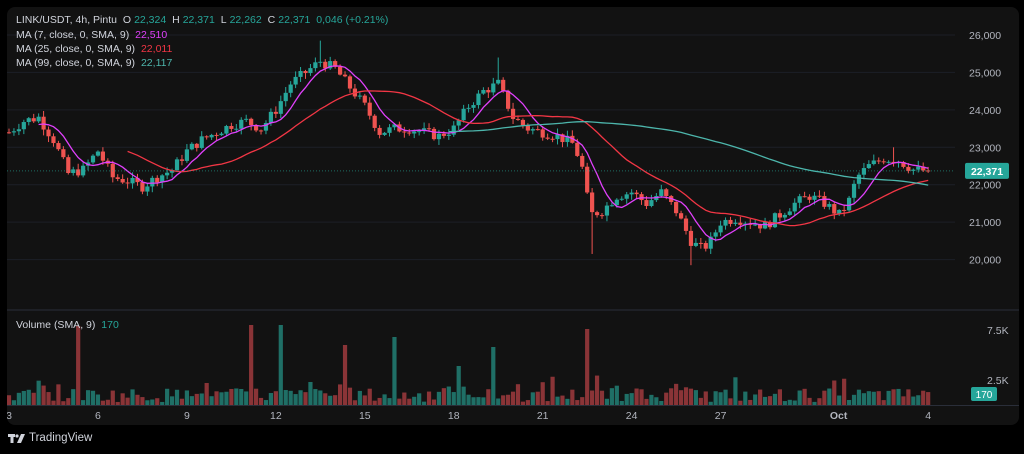 The image size is (1024, 454). Describe the element at coordinates (985, 36) in the screenshot. I see `y-tick-label: 26,000` at that location.